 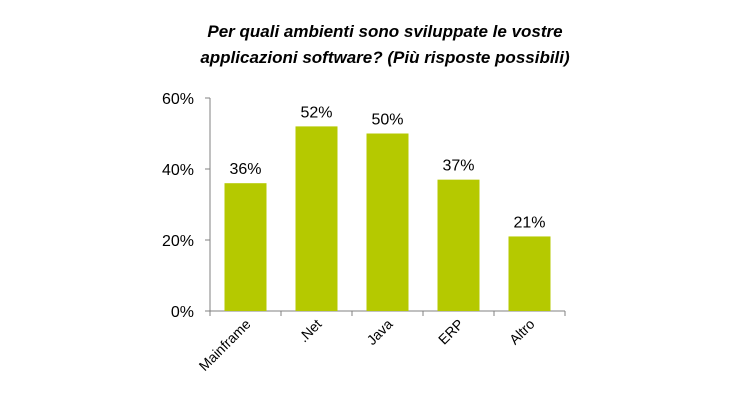 I want to click on data-labels-group: 36% 52% 50% 37% 21%, so click(x=387, y=167).